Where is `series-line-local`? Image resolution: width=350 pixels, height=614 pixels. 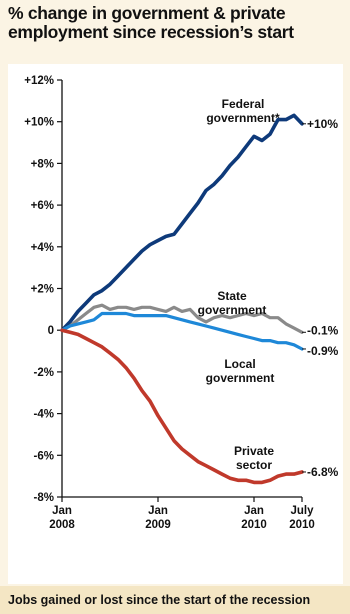 series-line-local is located at coordinates (182, 331).